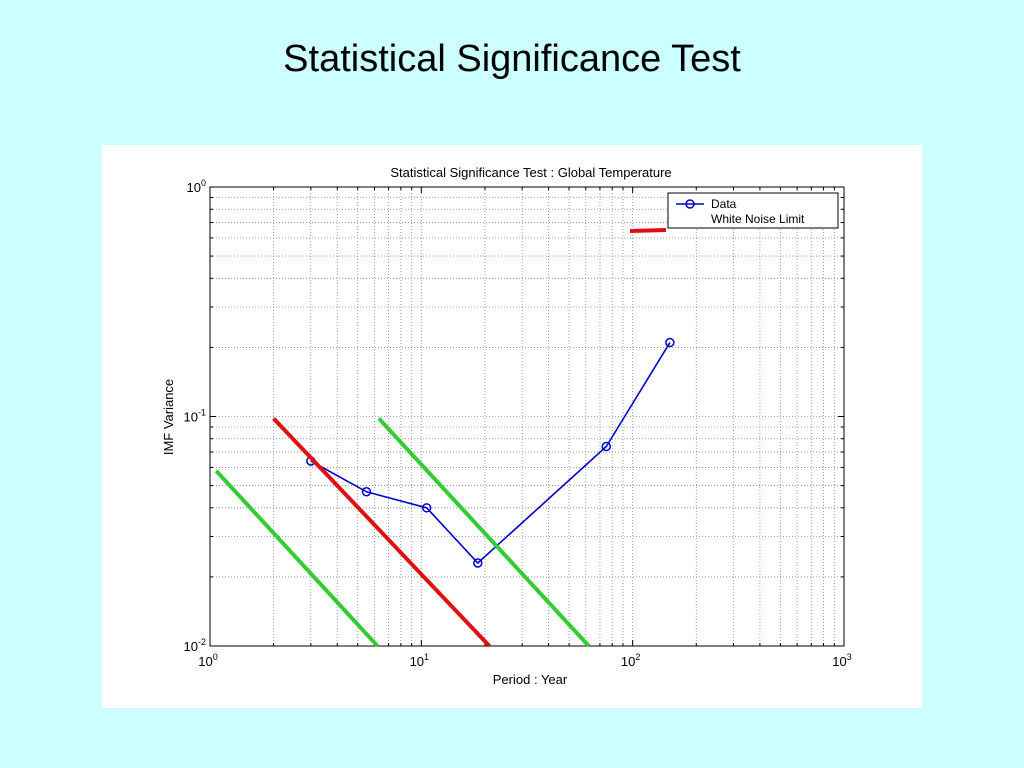 Image resolution: width=1024 pixels, height=768 pixels. What do you see at coordinates (530, 679) in the screenshot?
I see `x-axis-label: Period : Year` at bounding box center [530, 679].